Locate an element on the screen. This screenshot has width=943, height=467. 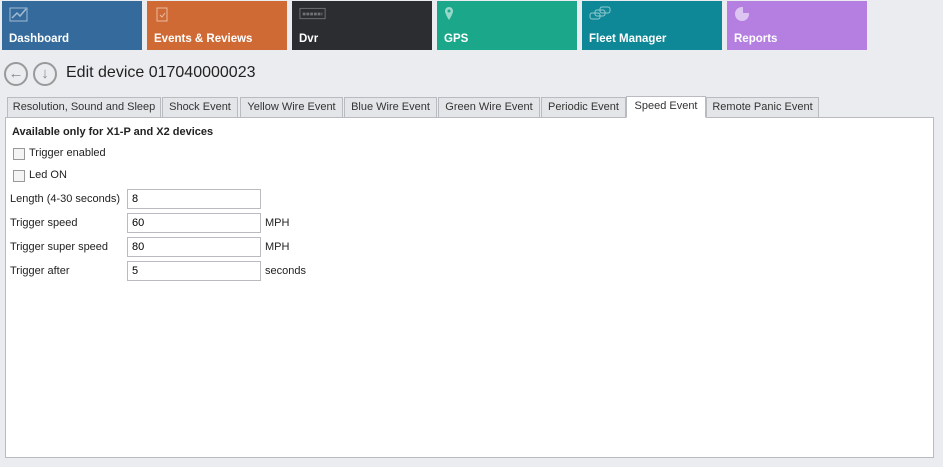
nav-tile-dashboard: Dashboard is located at coordinates (72, 25).